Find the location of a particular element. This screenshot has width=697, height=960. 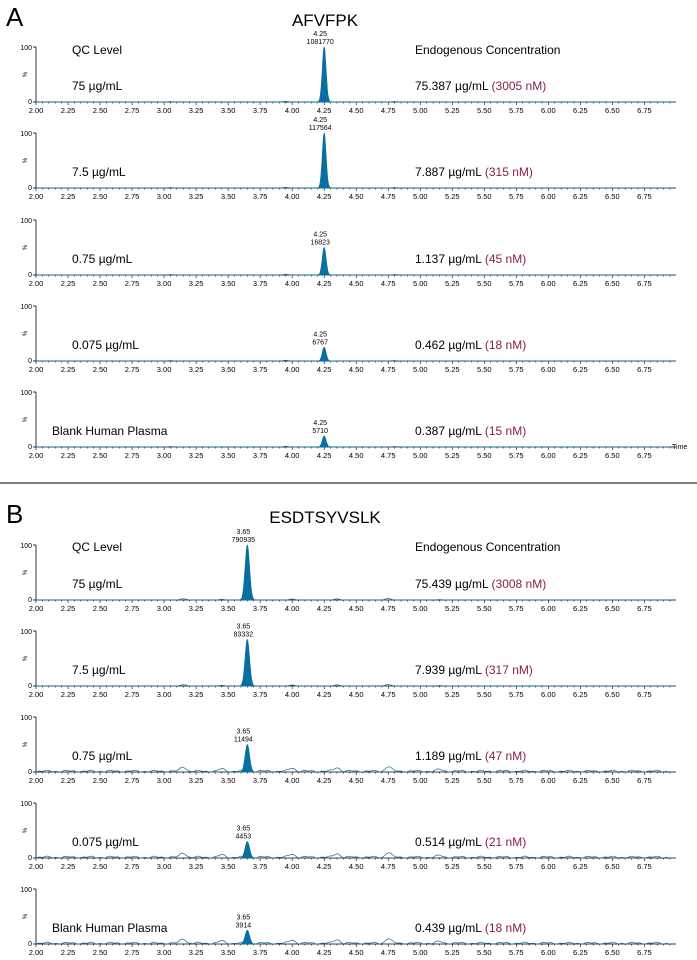

concentration-value: 75.439 µg/mL is located at coordinates (453, 584).